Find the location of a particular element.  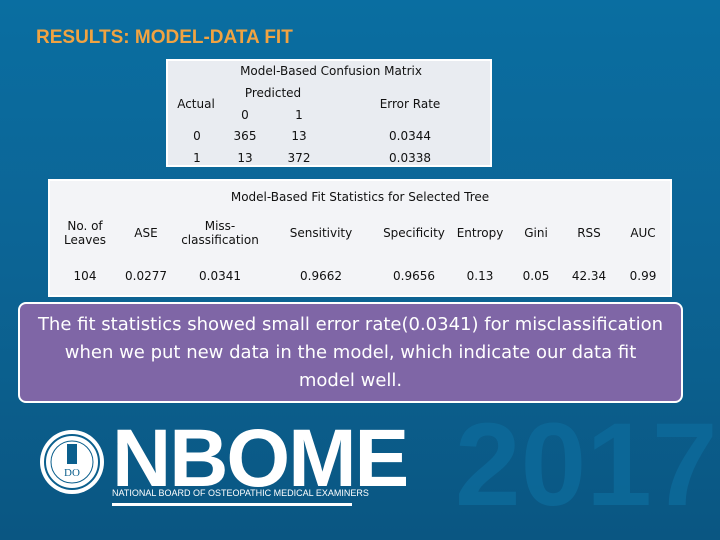

header-sensitivity: Sensitivity is located at coordinates (321, 233).